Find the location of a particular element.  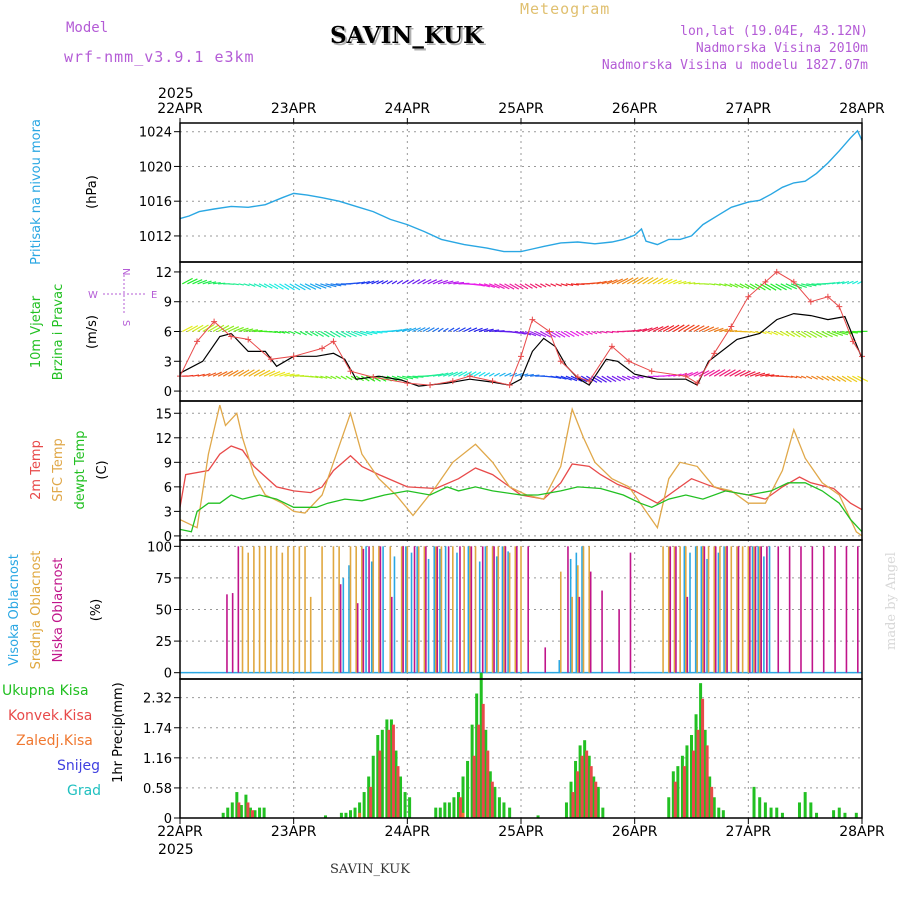

compass-w: W is located at coordinates (93, 295).